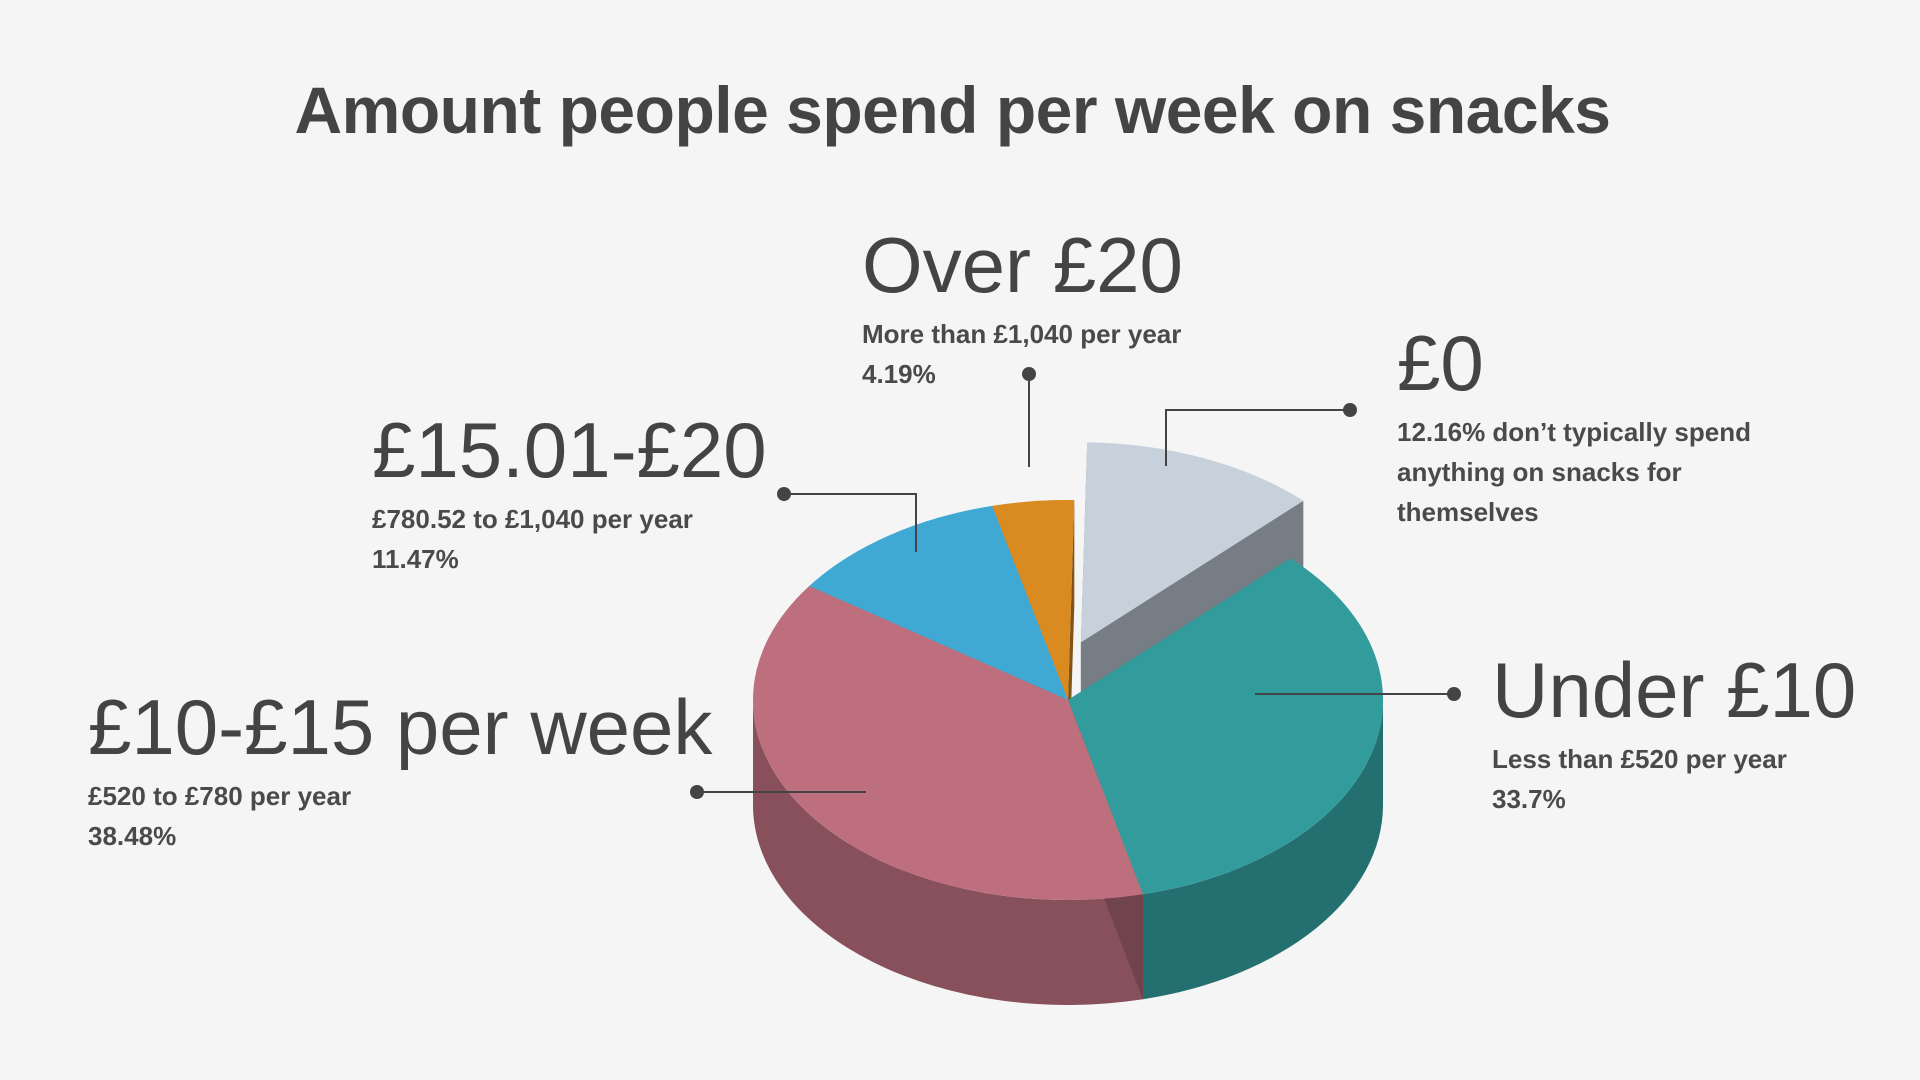 The height and width of the screenshot is (1080, 1920). Describe the element at coordinates (569, 450) in the screenshot. I see `slice-title: £15.01-£20` at that location.